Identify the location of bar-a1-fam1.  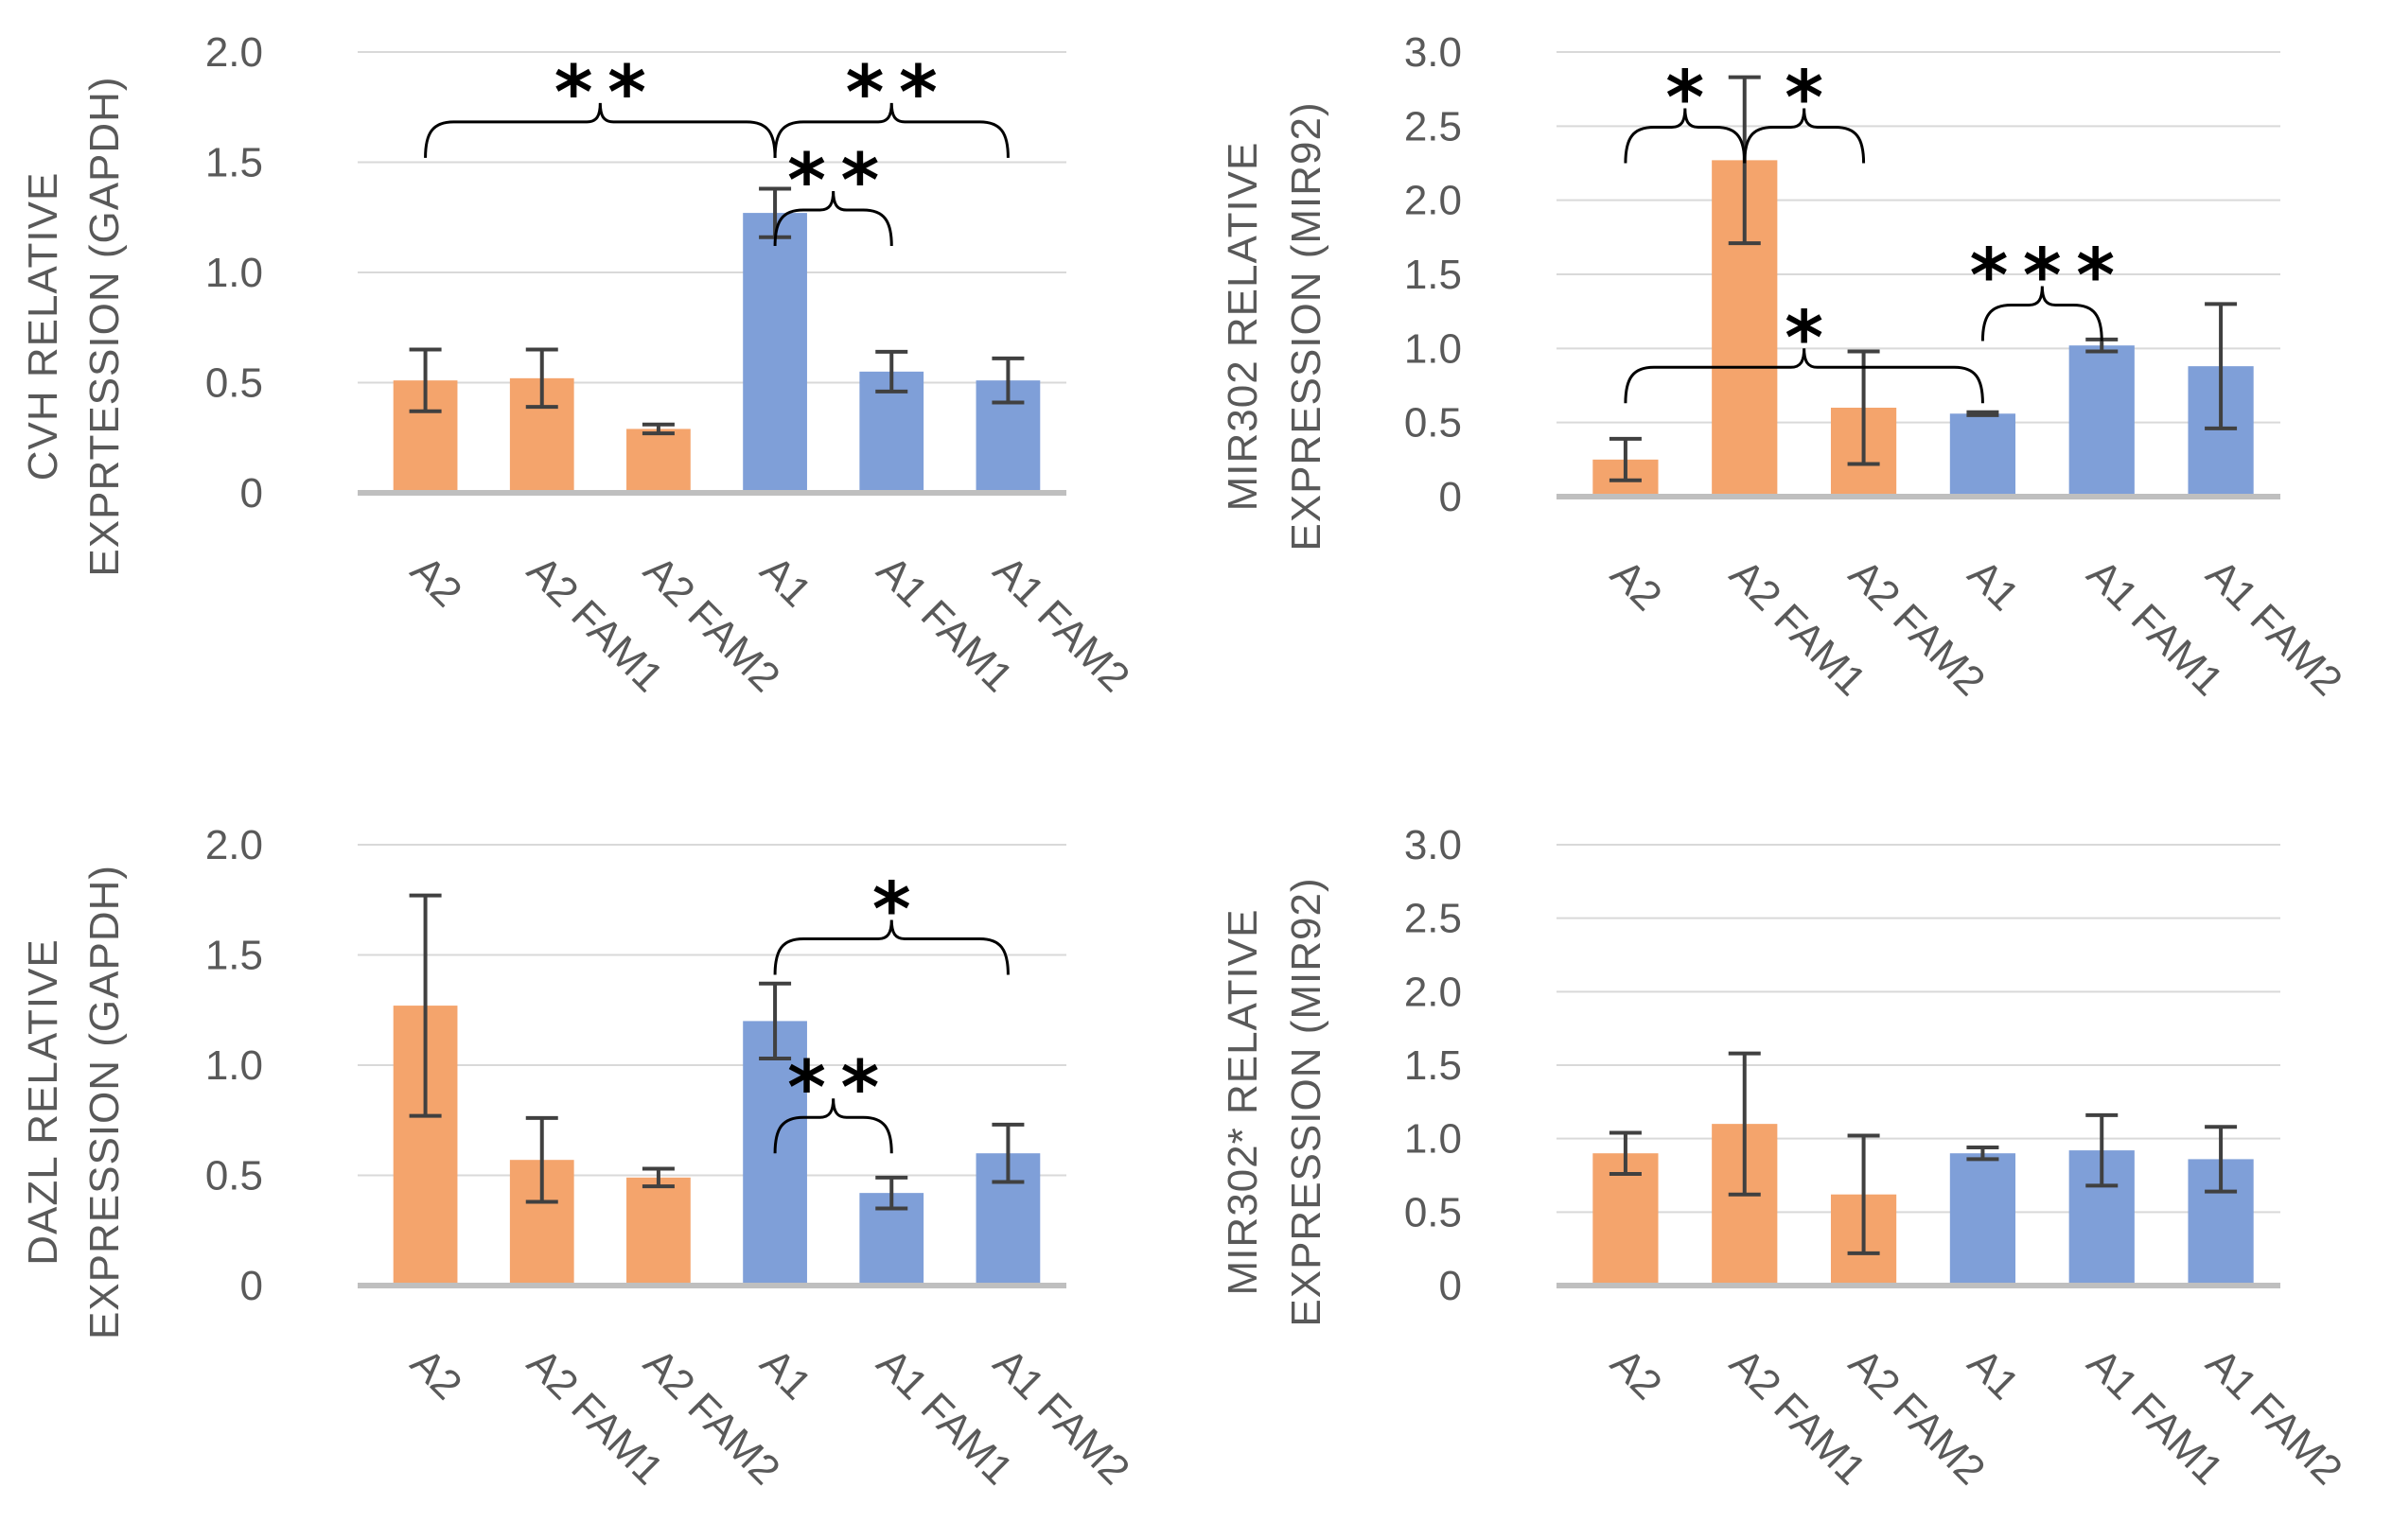
(2101, 421).